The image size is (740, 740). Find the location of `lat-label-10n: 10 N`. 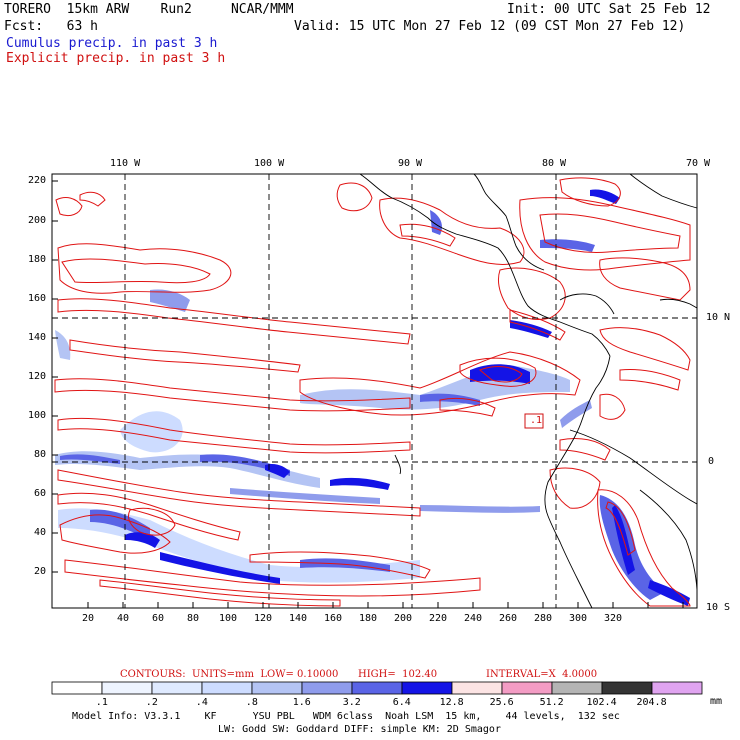

lat-label-10n: 10 N is located at coordinates (718, 317).